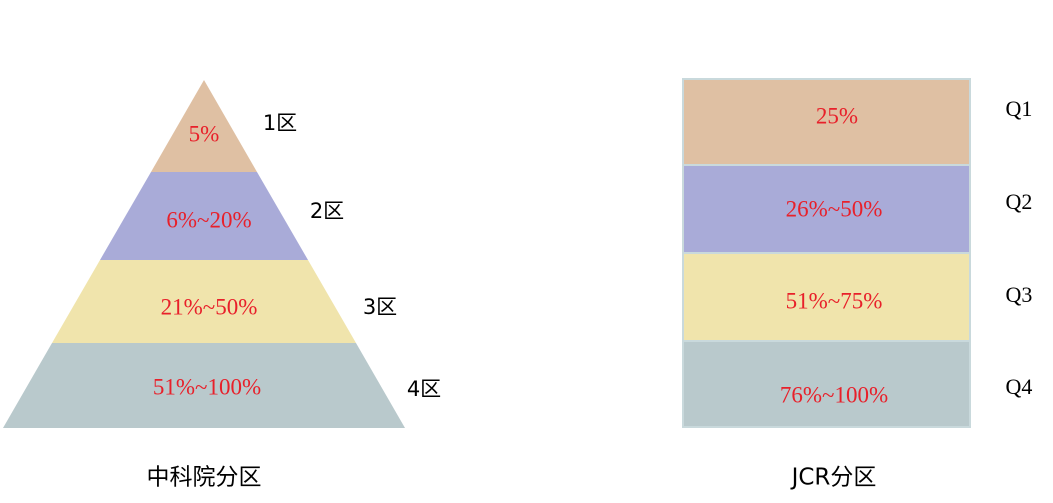 Image resolution: width=1053 pixels, height=503 pixels. What do you see at coordinates (834, 394) in the screenshot?
I see `quartile-range: 76%~100%` at bounding box center [834, 394].